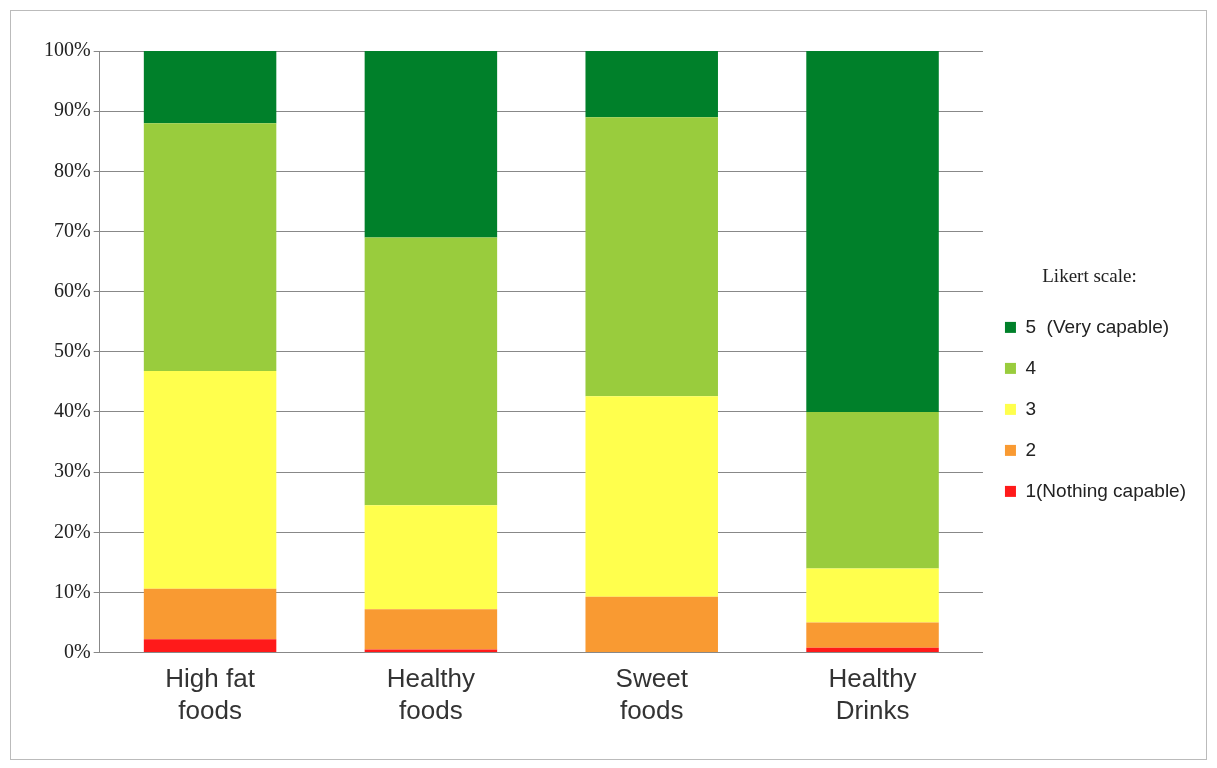 This screenshot has height=768, width=1217. What do you see at coordinates (72, 470) in the screenshot?
I see `y-tick-label: 30%` at bounding box center [72, 470].